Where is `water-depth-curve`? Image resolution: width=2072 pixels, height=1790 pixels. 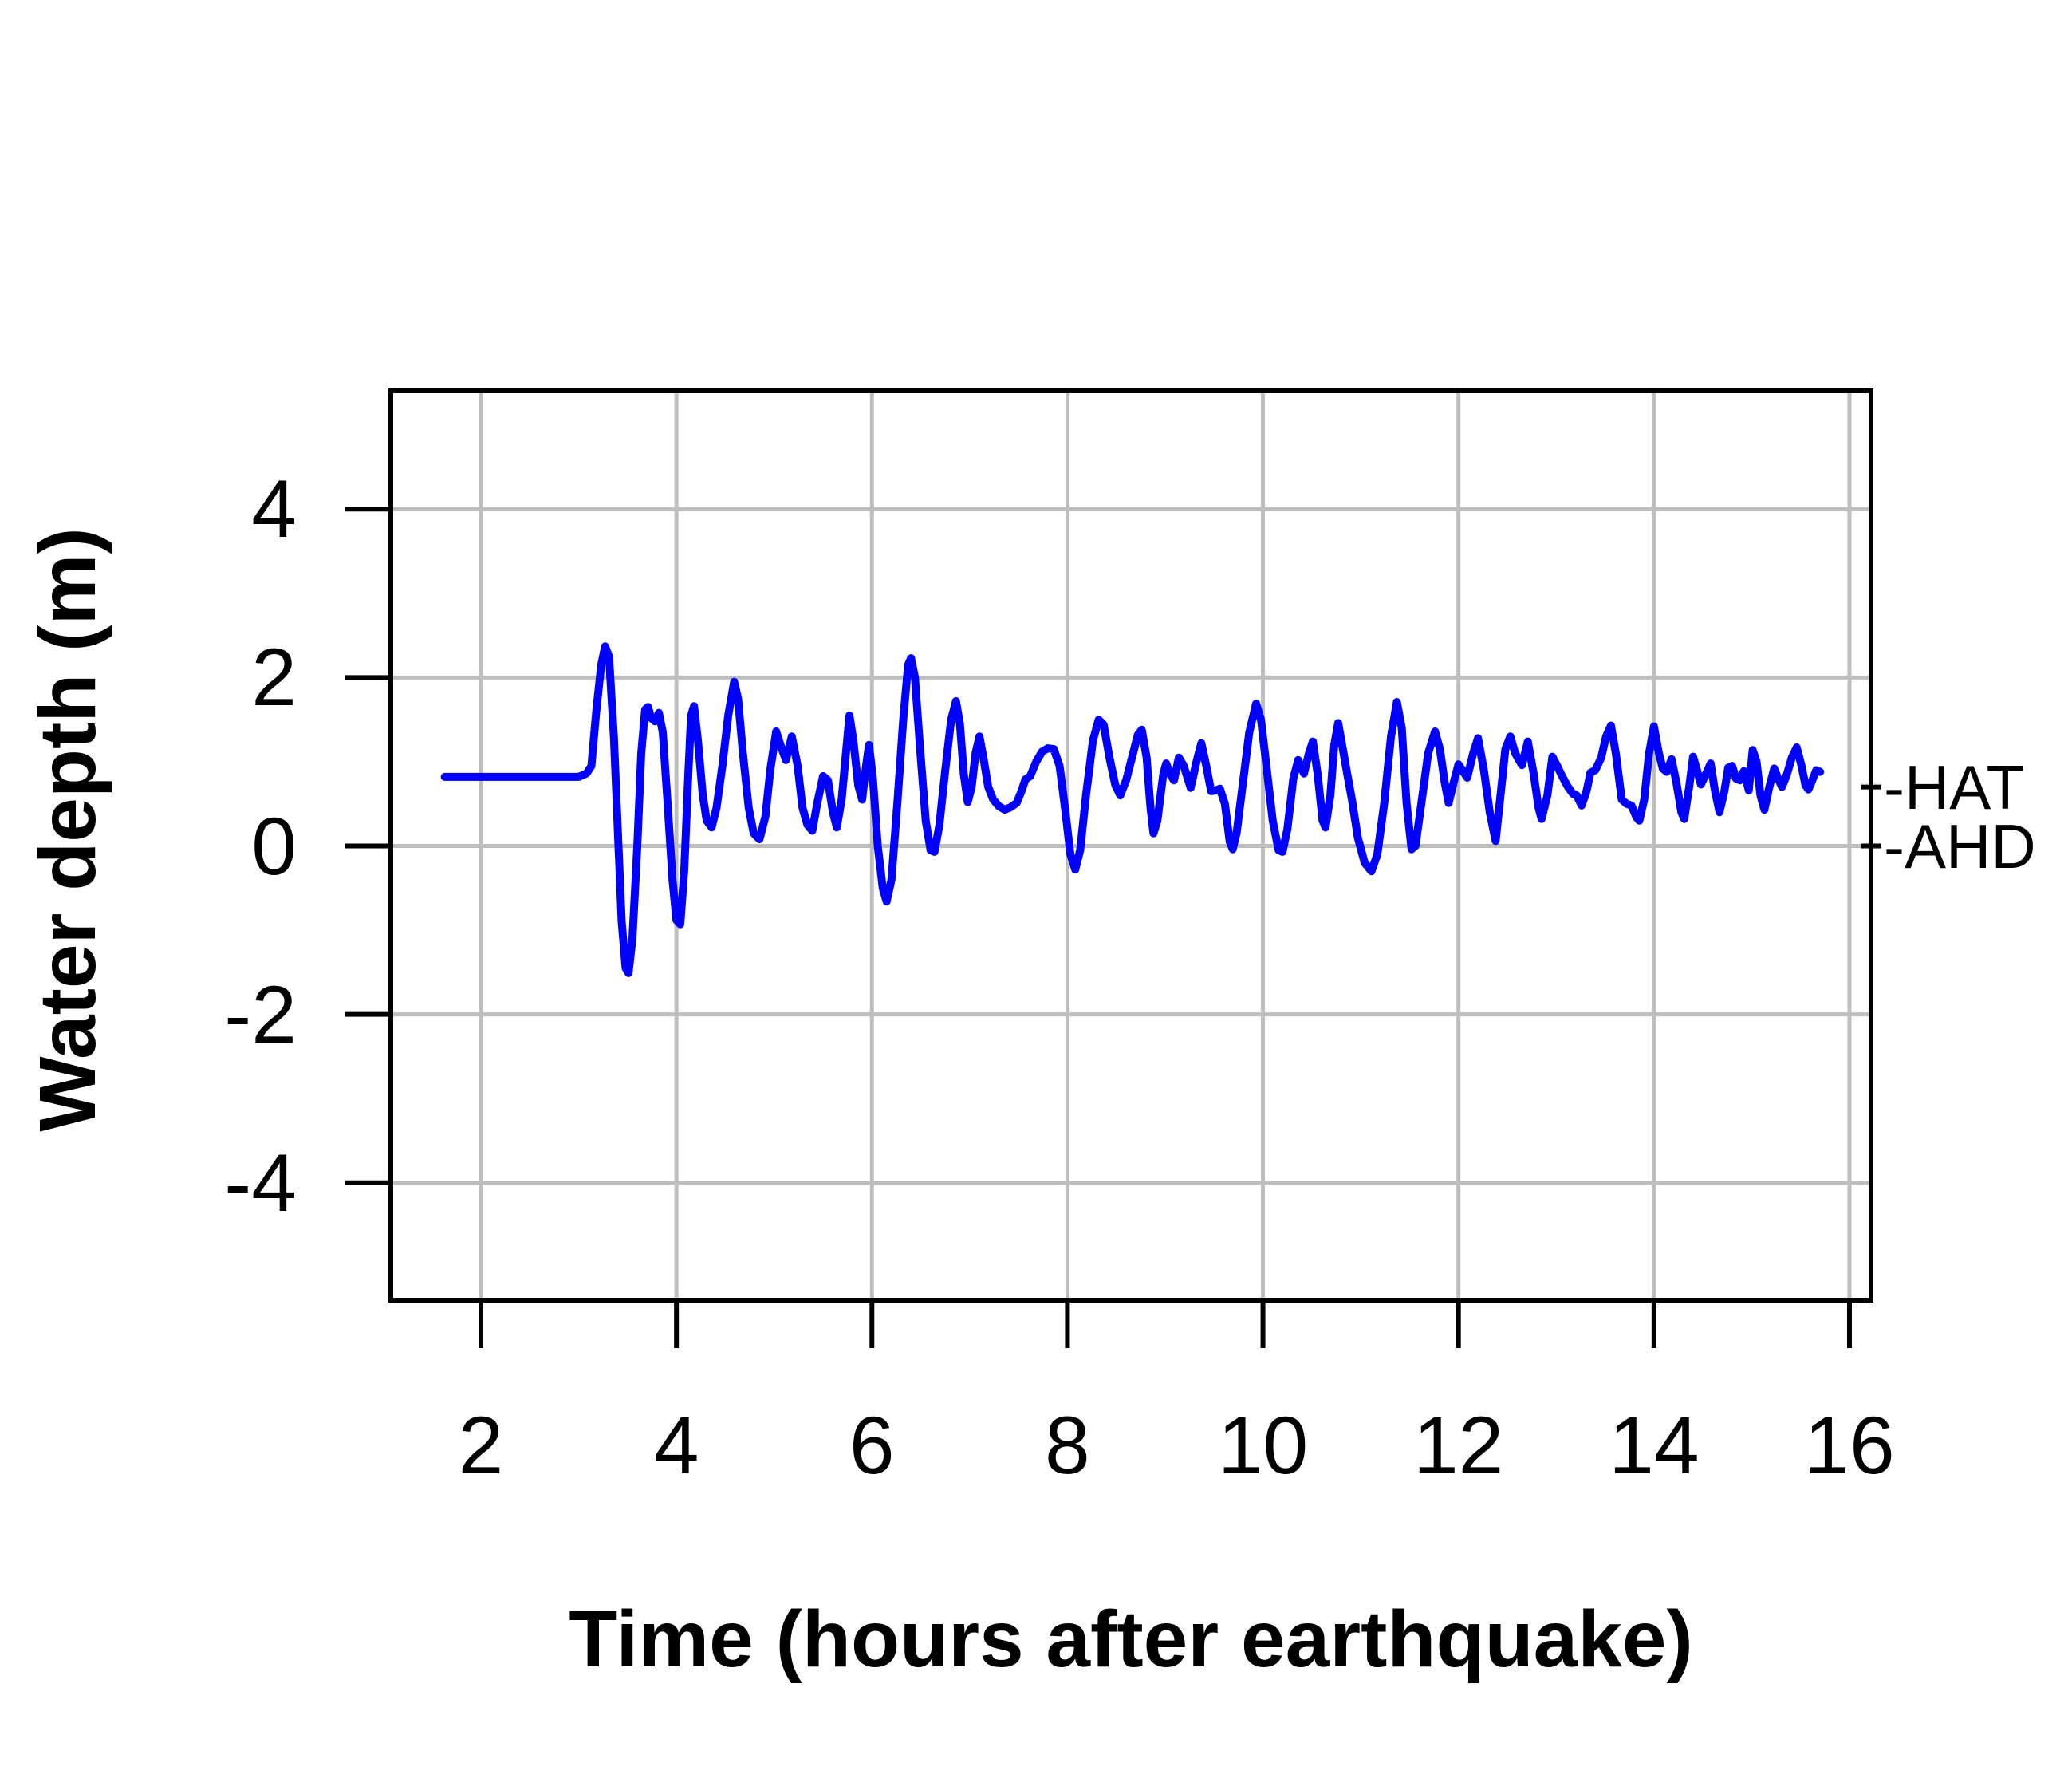 water-depth-curve is located at coordinates (1132, 809).